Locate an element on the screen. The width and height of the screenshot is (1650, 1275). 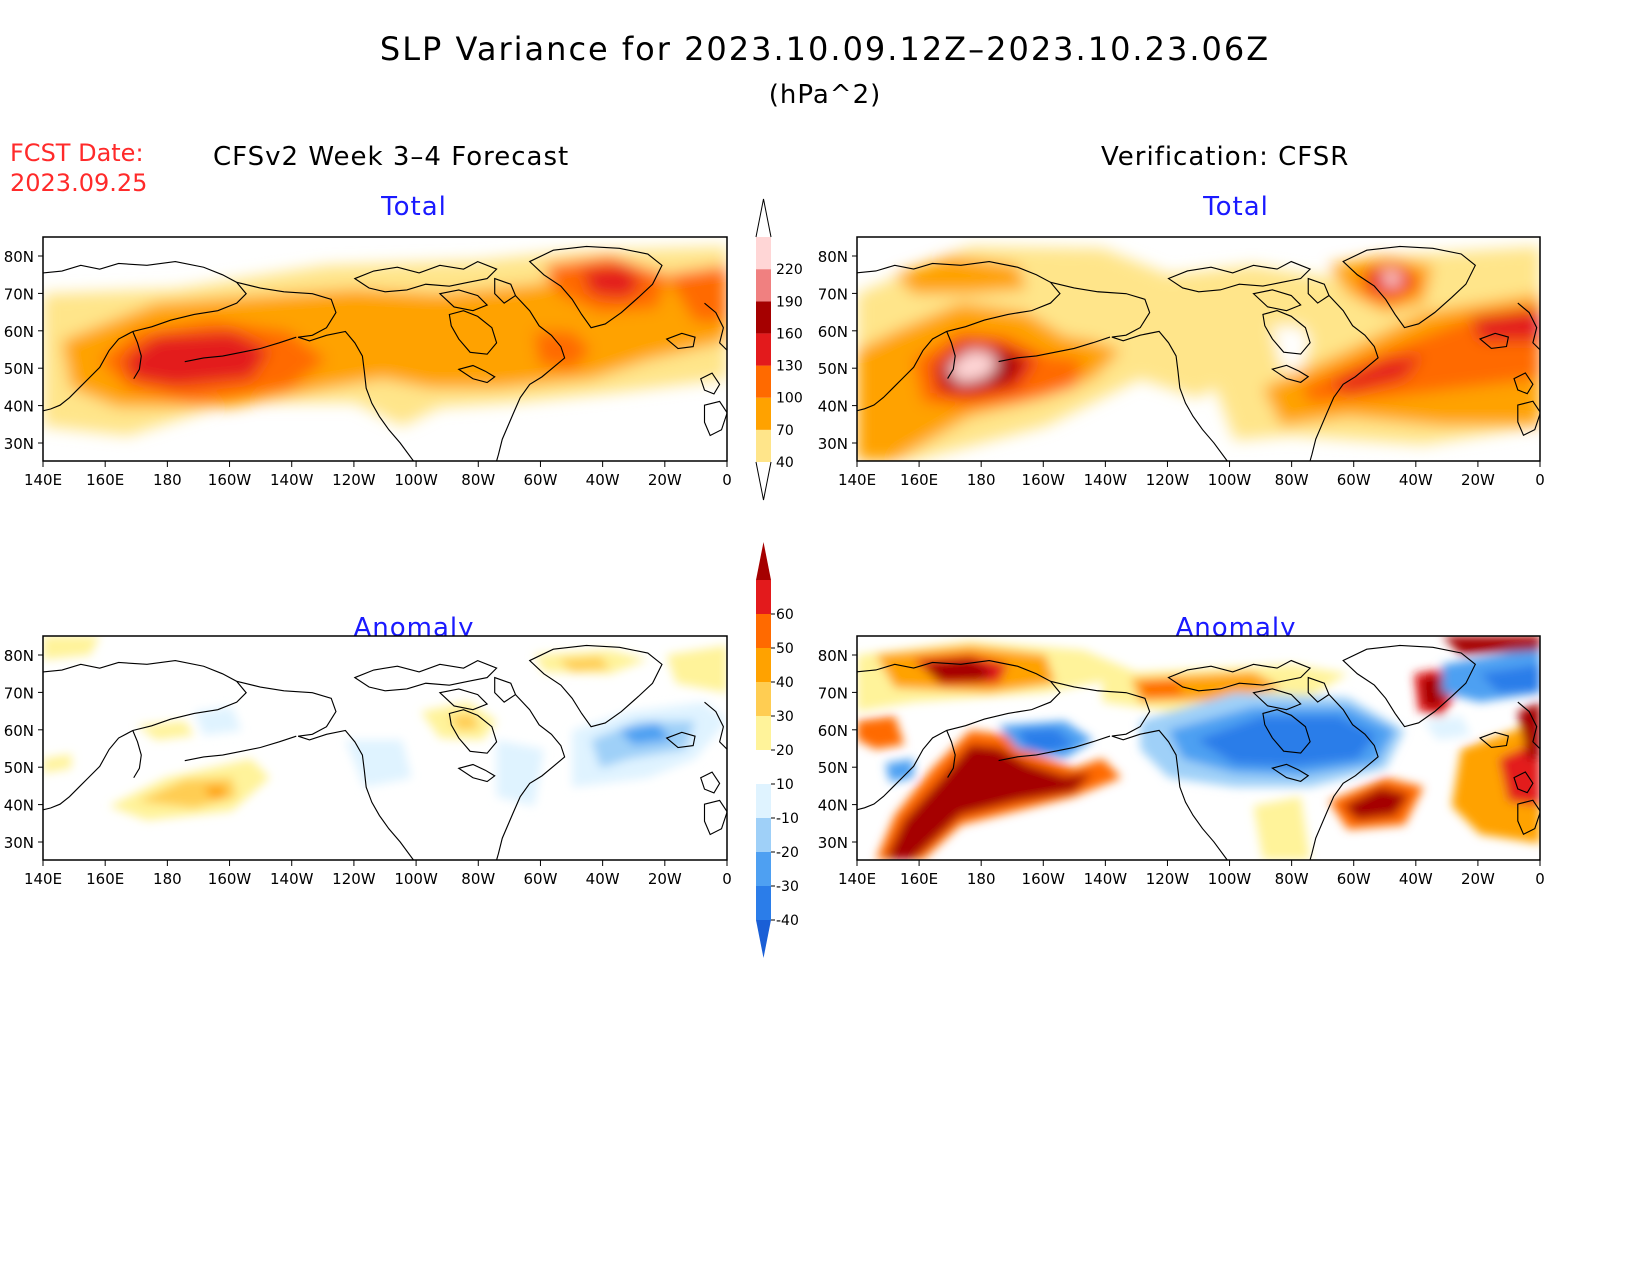
forecast-anomaly-lat-axis: 80N 70N 60N 50N 40N 30N is located at coordinates (23, 749).